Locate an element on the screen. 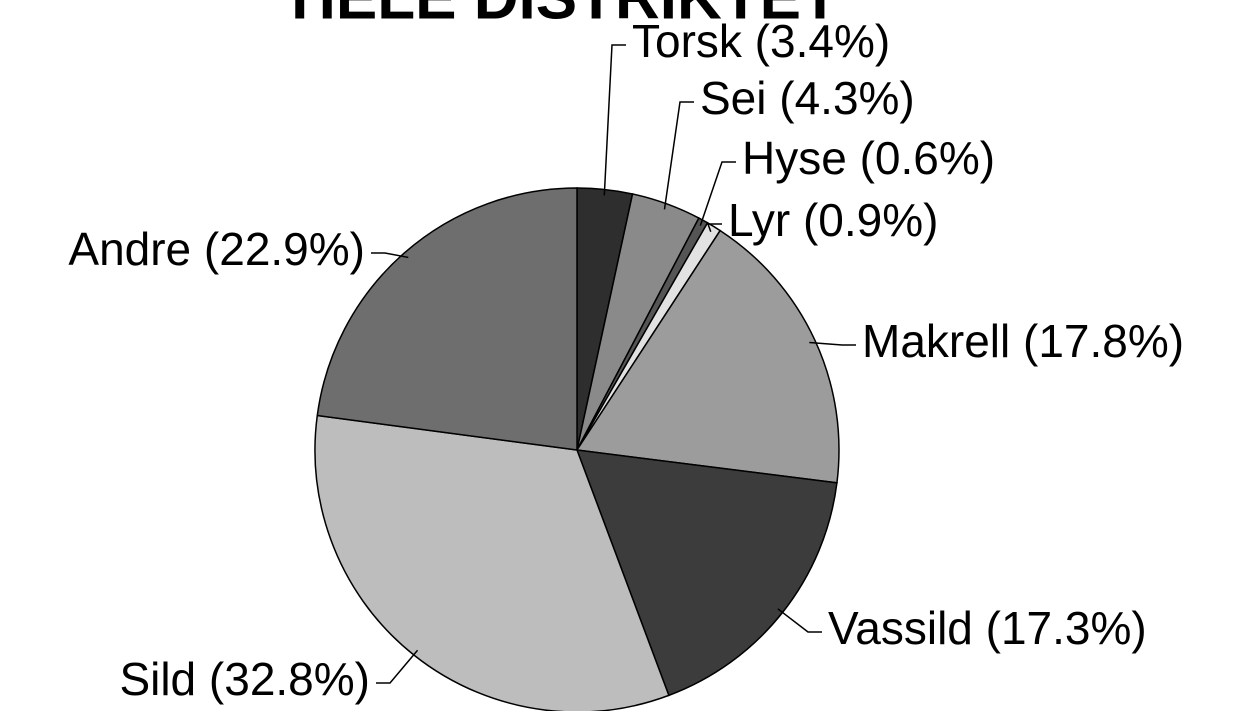 Image resolution: width=1249 pixels, height=711 pixels. slice-label: Hyse (0.6%) is located at coordinates (868, 158).